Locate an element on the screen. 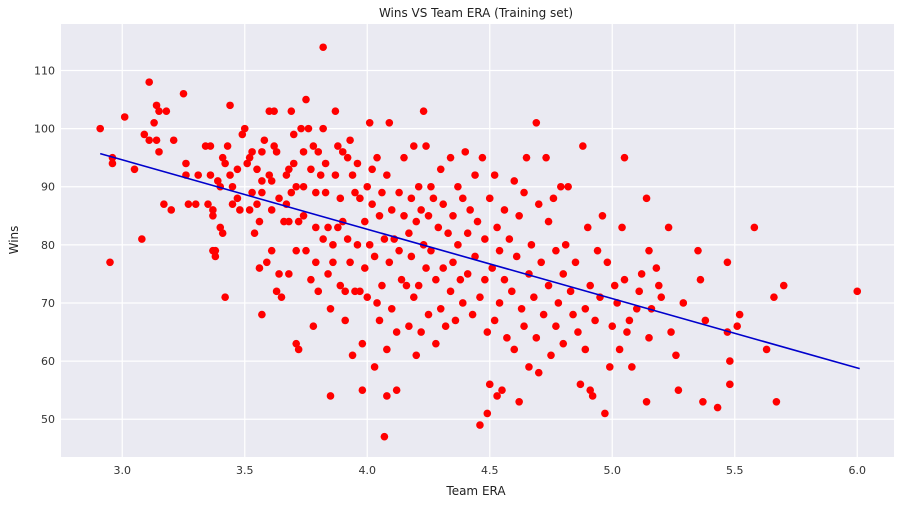 The height and width of the screenshot is (505, 902). x-tick-labels: 3.0 3.5 4.0 4.5 5.0 5.5 6.0 is located at coordinates (490, 470).